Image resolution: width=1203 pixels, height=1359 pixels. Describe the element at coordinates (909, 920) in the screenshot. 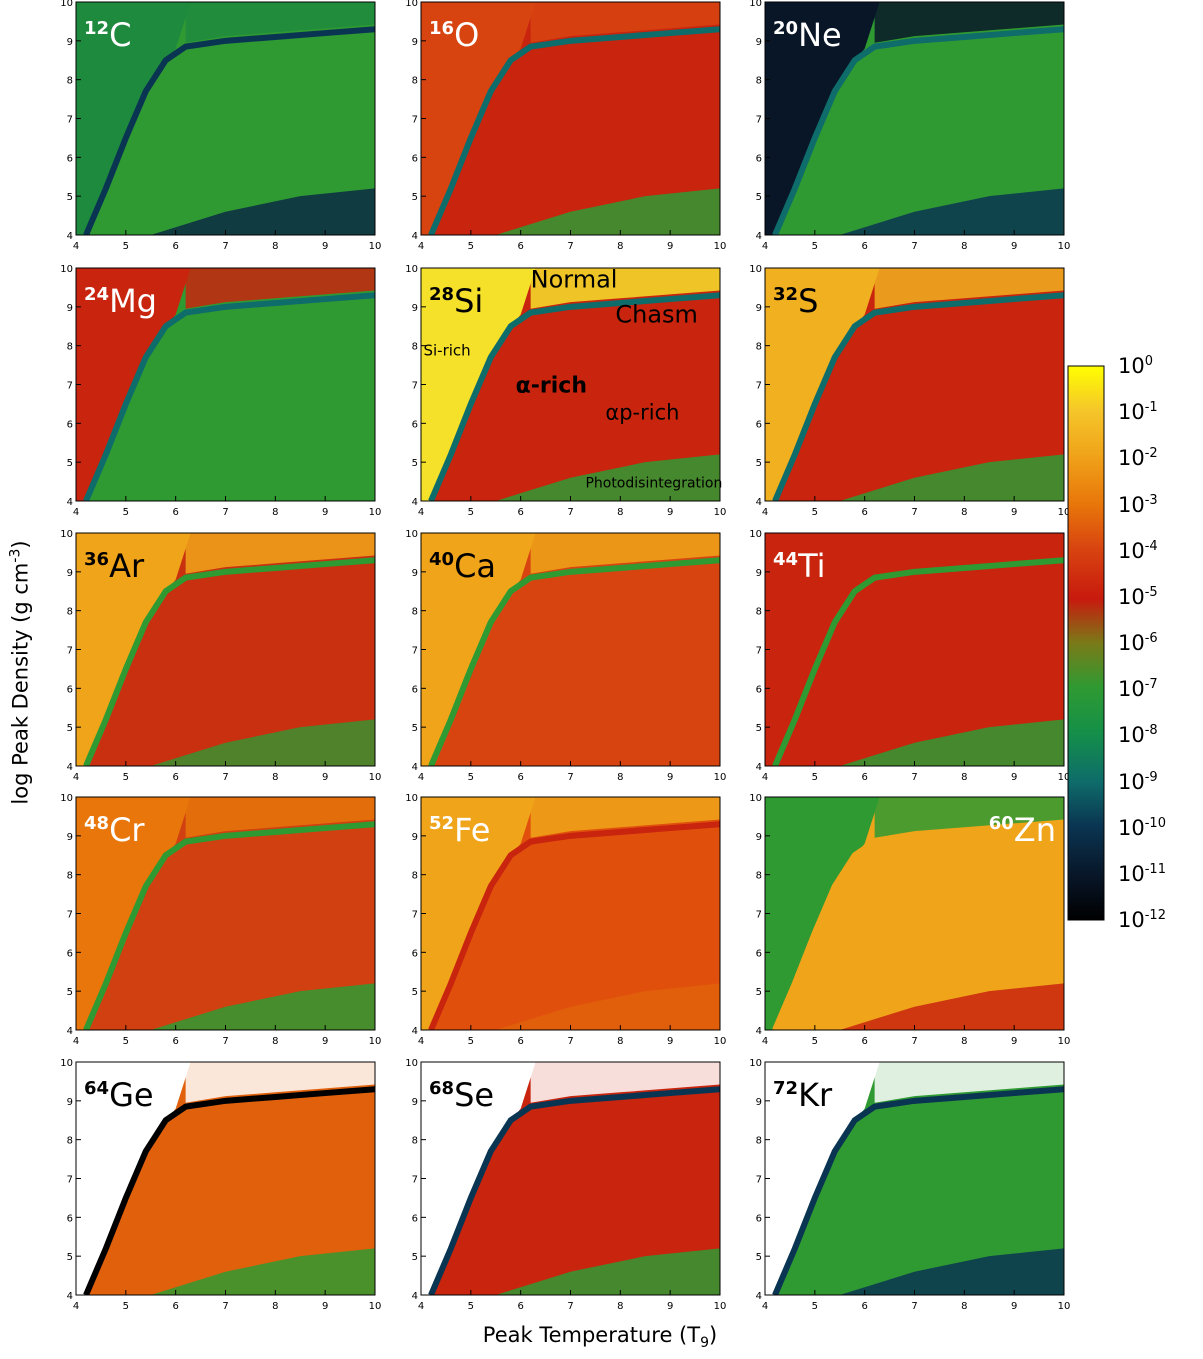

I see `panel-60Zn: 4 5 6 7 8 9 10 4 5 6 7 8 9 10 60Zn` at that location.